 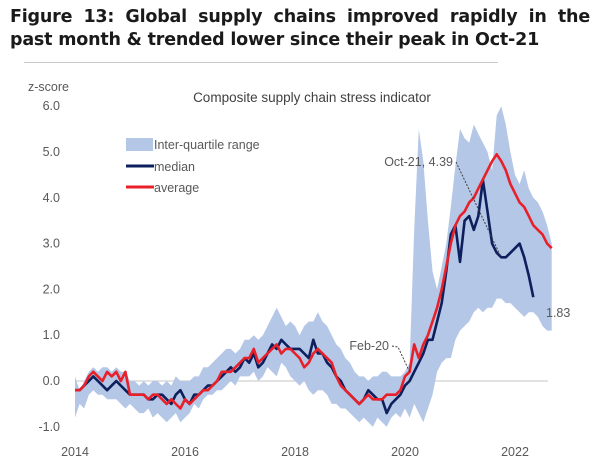 What do you see at coordinates (418, 162) in the screenshot?
I see `peak-label: Oct-21, 4.39` at bounding box center [418, 162].